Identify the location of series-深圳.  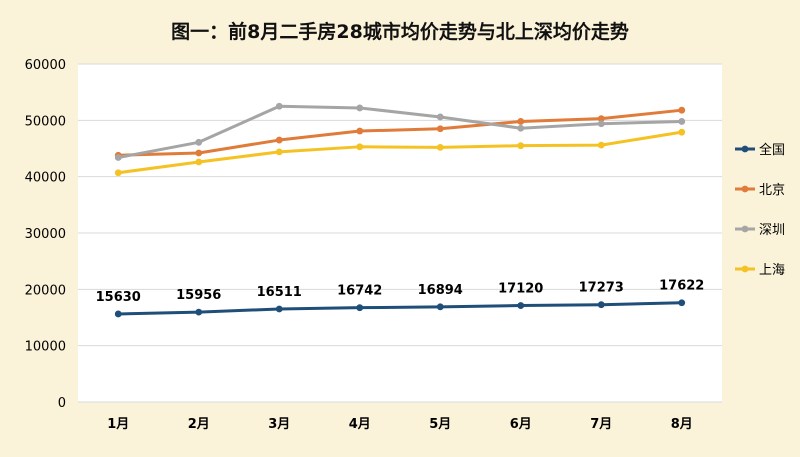
(400, 131).